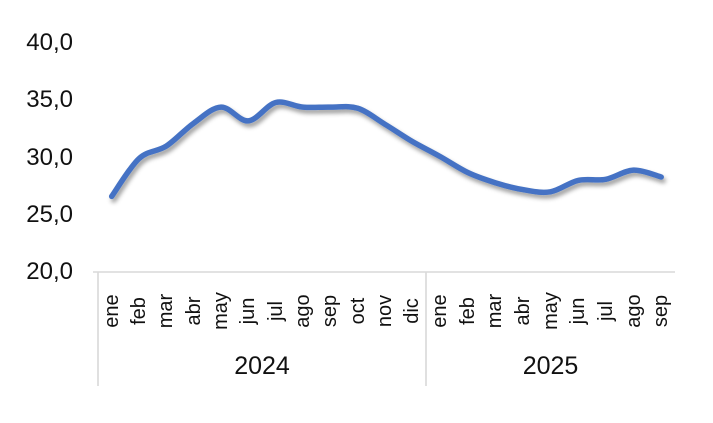 The height and width of the screenshot is (423, 713). What do you see at coordinates (550, 366) in the screenshot?
I see `x-axis-year-label: 2025` at bounding box center [550, 366].